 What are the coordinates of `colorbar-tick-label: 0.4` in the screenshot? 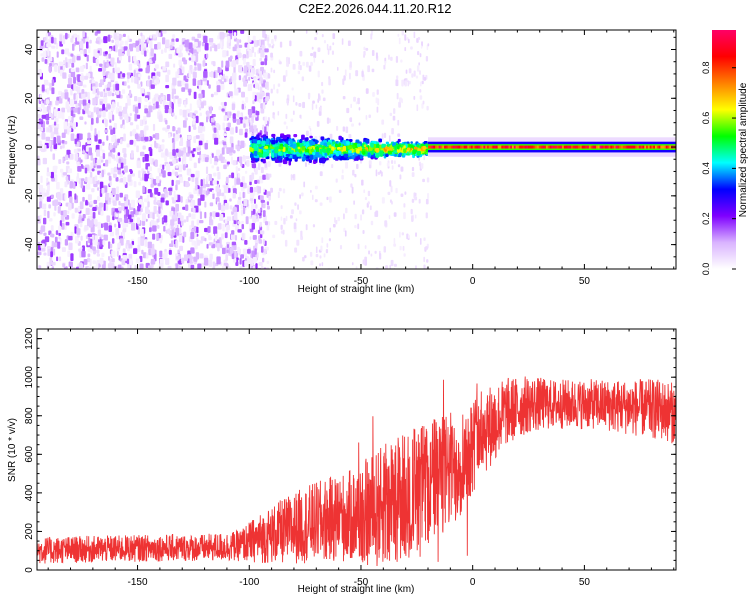 It's located at (706, 168).